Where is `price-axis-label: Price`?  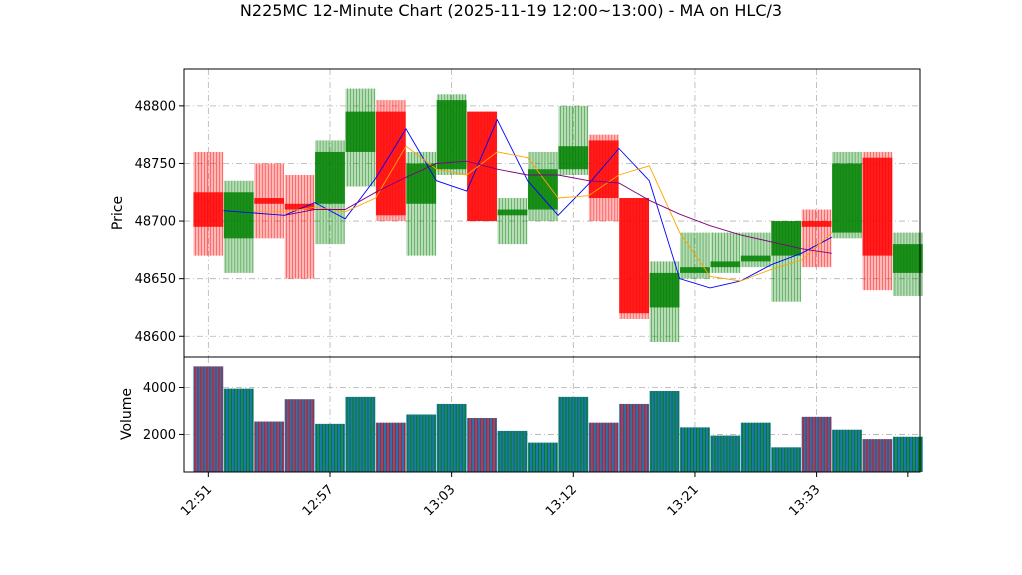 price-axis-label: Price is located at coordinates (118, 213).